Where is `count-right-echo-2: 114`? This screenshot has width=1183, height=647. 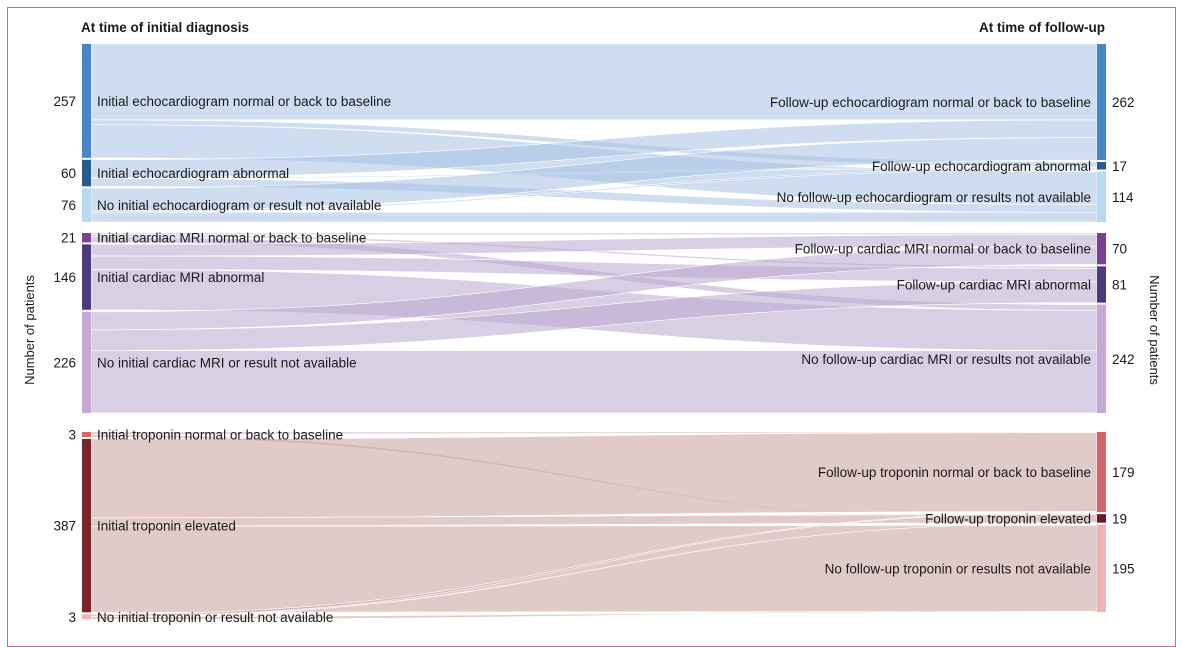 count-right-echo-2: 114 is located at coordinates (1123, 197).